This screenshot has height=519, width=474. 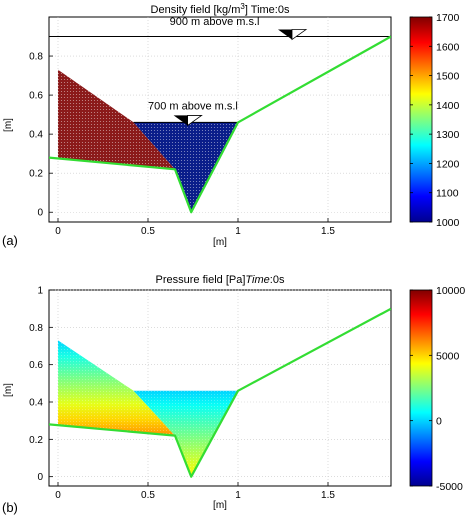 What do you see at coordinates (40, 213) in the screenshot?
I see `panel-a-y-tick-label-0: 0` at bounding box center [40, 213].